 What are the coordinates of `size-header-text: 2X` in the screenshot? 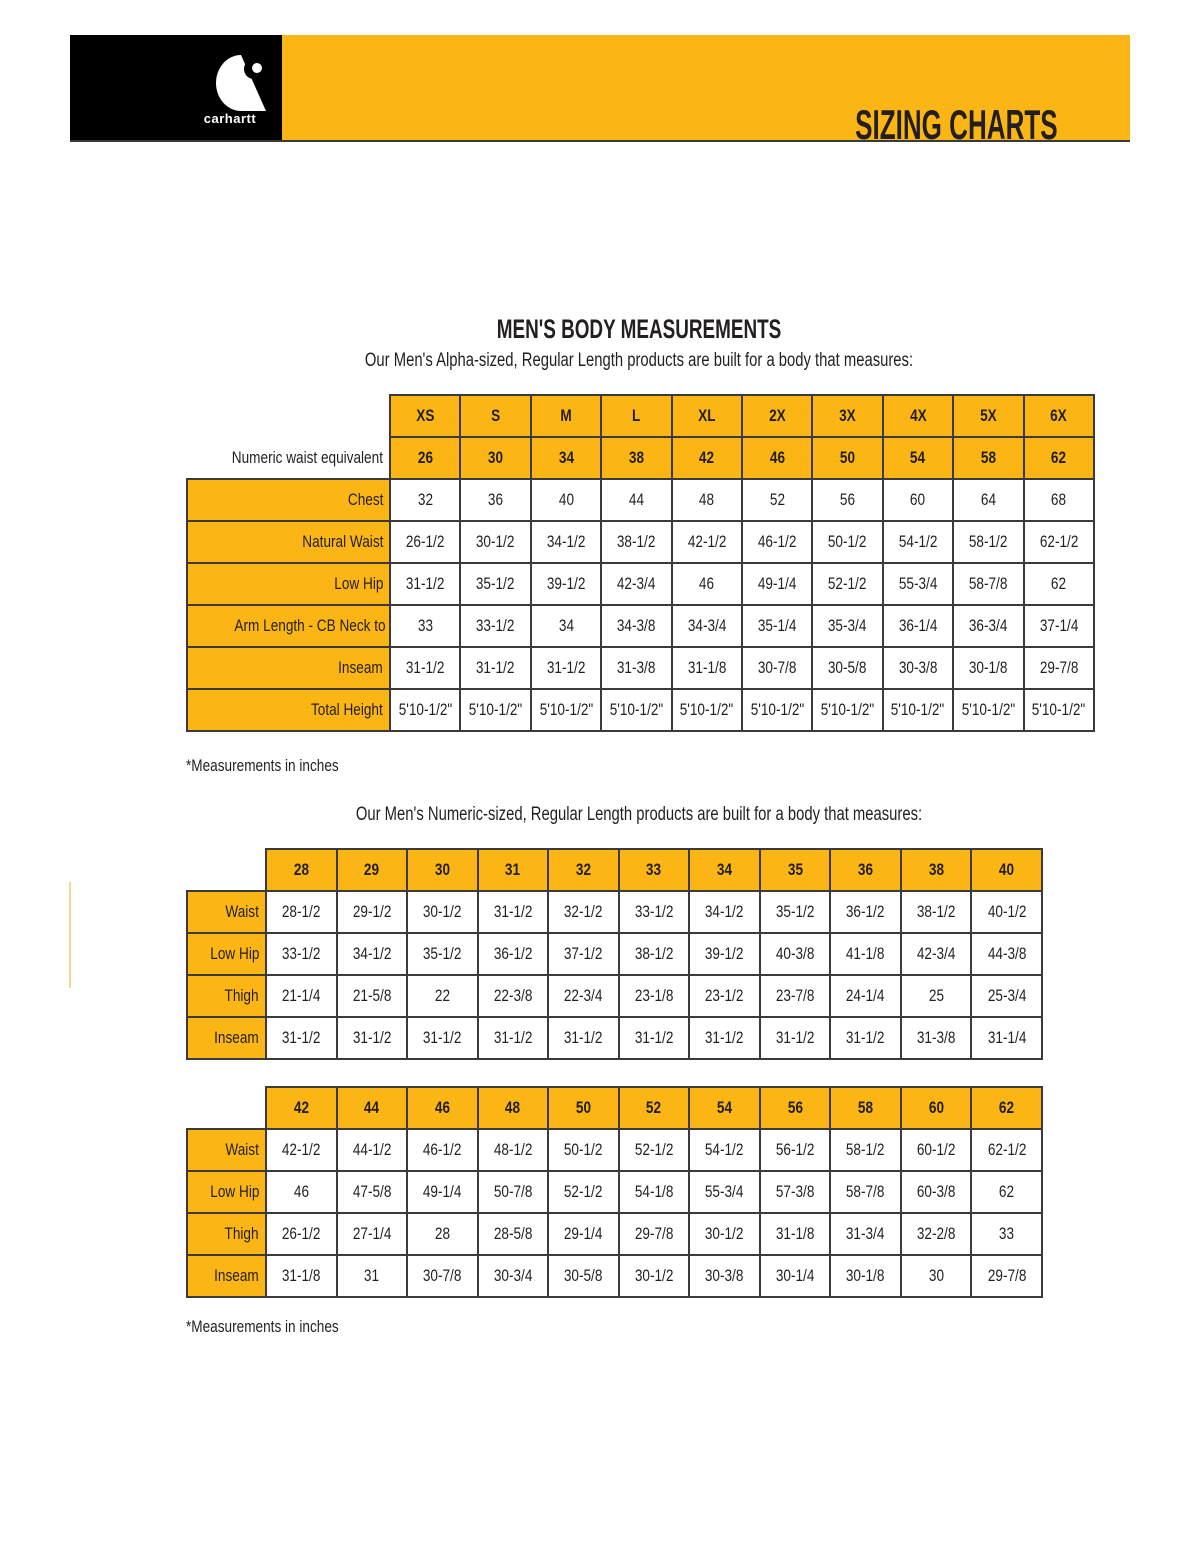 It's located at (777, 415).